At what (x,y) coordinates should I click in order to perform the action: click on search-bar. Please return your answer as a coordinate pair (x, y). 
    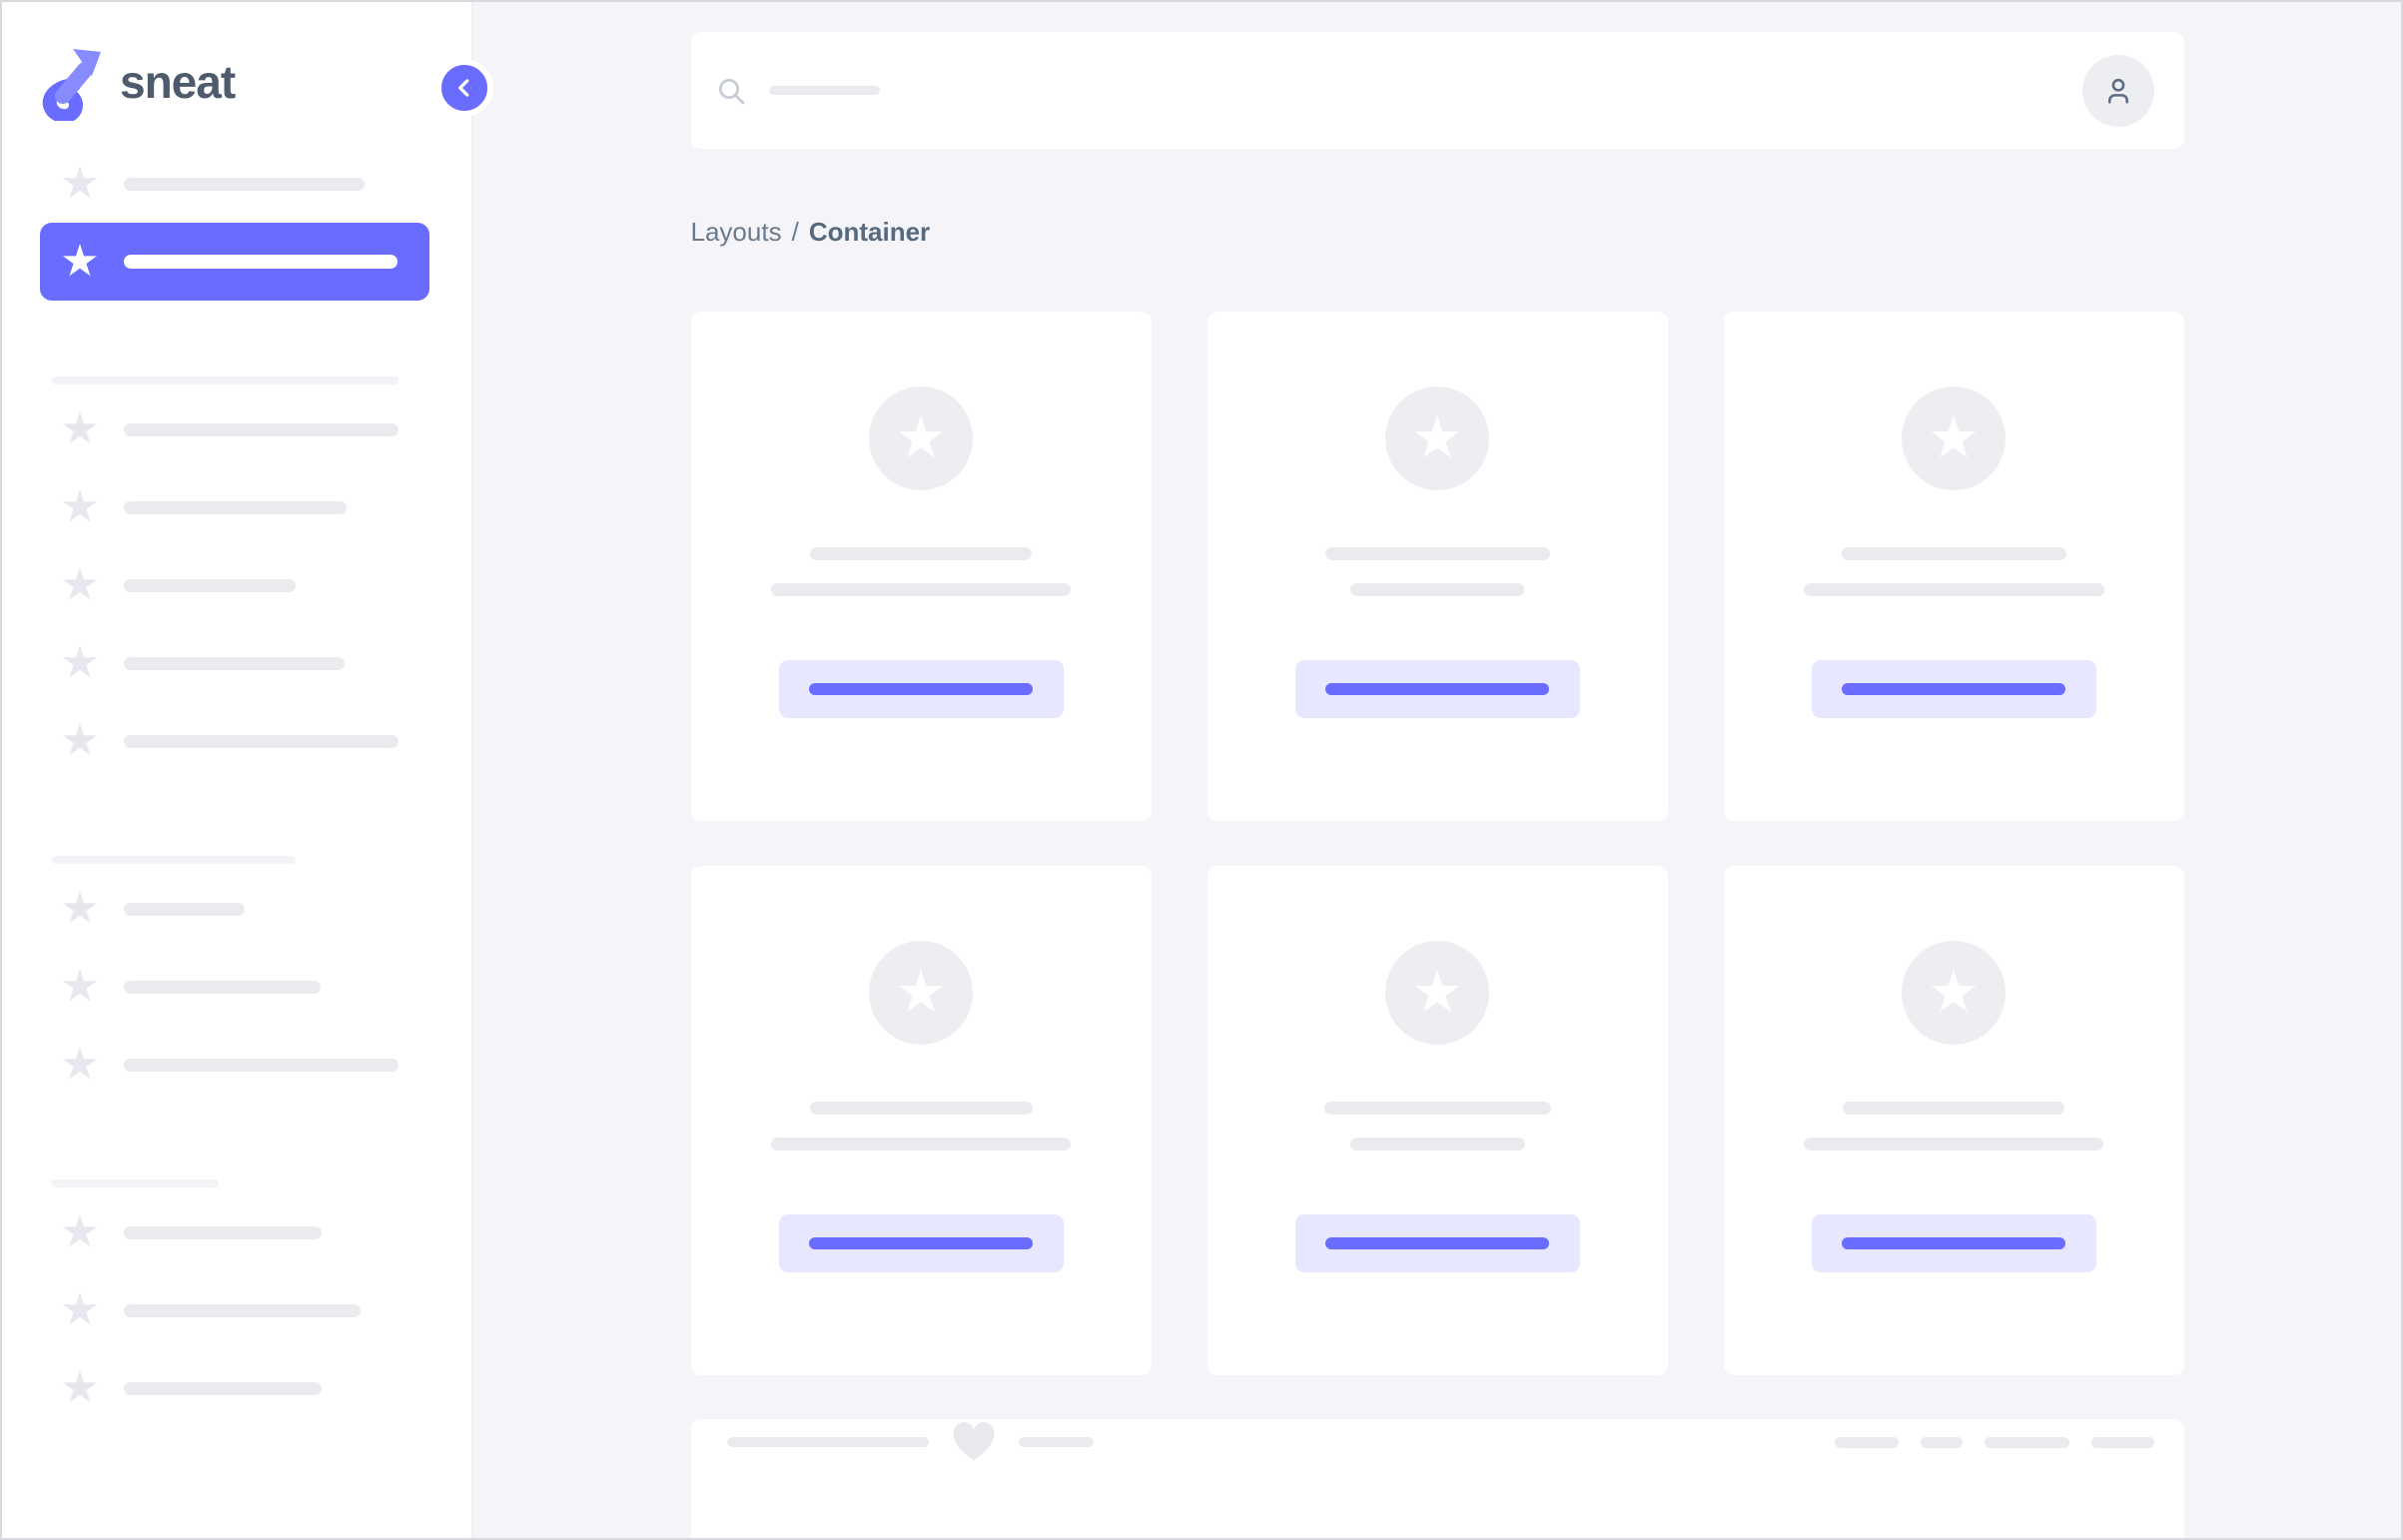
    Looking at the image, I should click on (1437, 90).